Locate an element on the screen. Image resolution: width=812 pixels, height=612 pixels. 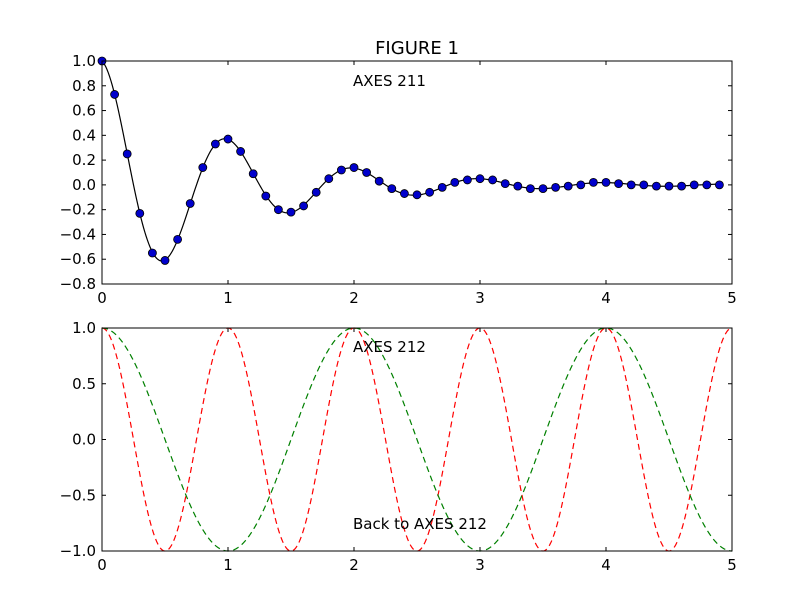
y-tick-label: −0.4 is located at coordinates (78, 234).